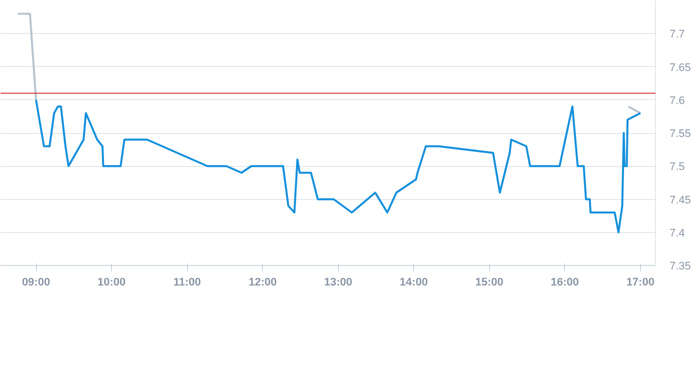 This screenshot has height=365, width=693. What do you see at coordinates (36, 282) in the screenshot?
I see `x-tick-label: 09:00` at bounding box center [36, 282].